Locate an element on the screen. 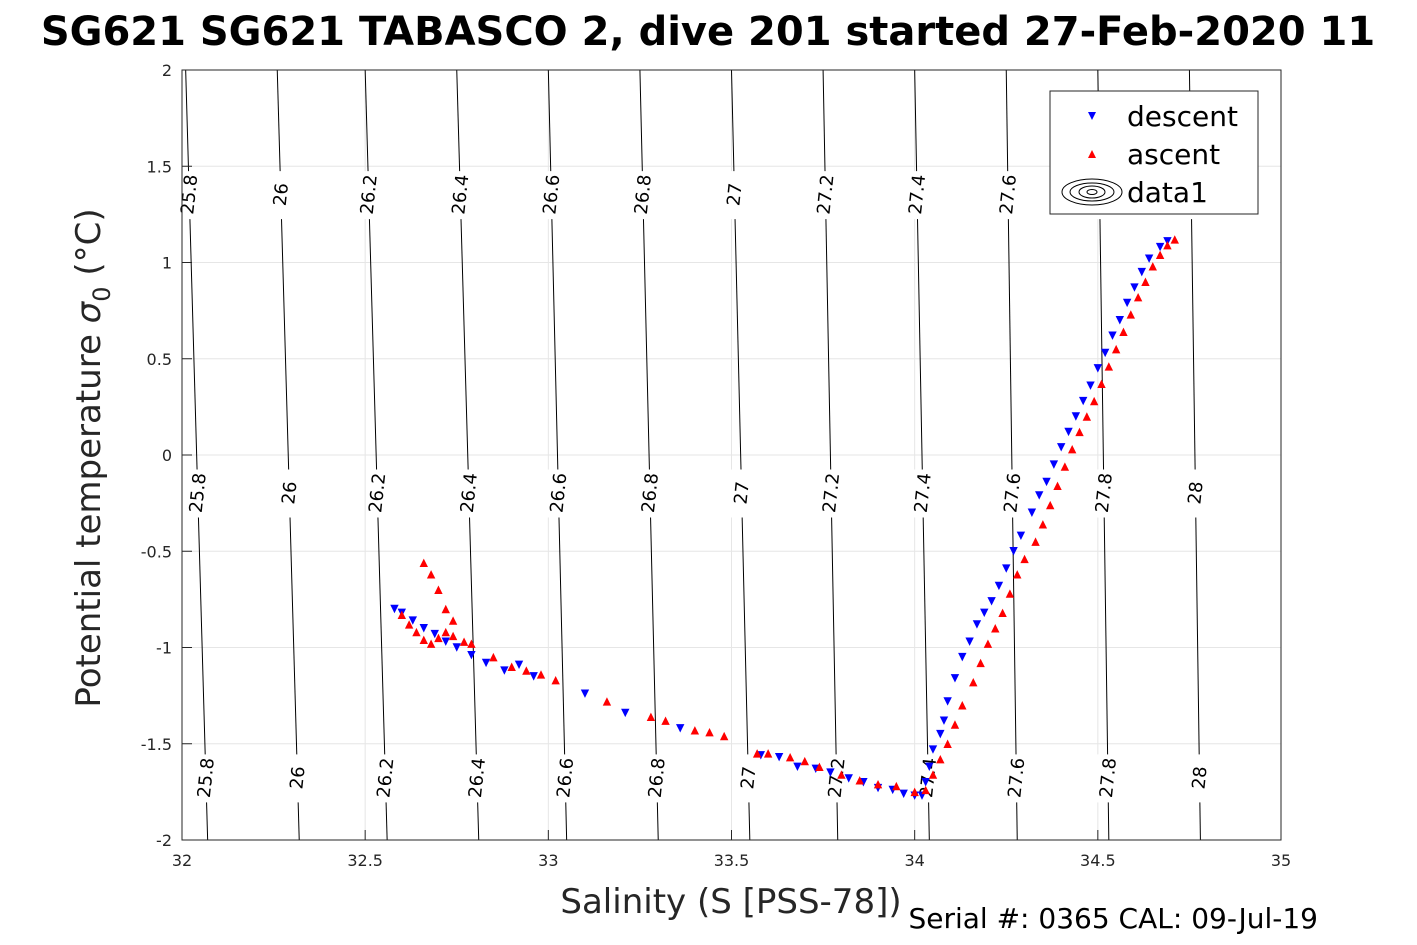 The image size is (1417, 945). y-axis-label-main: Potential temperature is located at coordinates (89, 515).